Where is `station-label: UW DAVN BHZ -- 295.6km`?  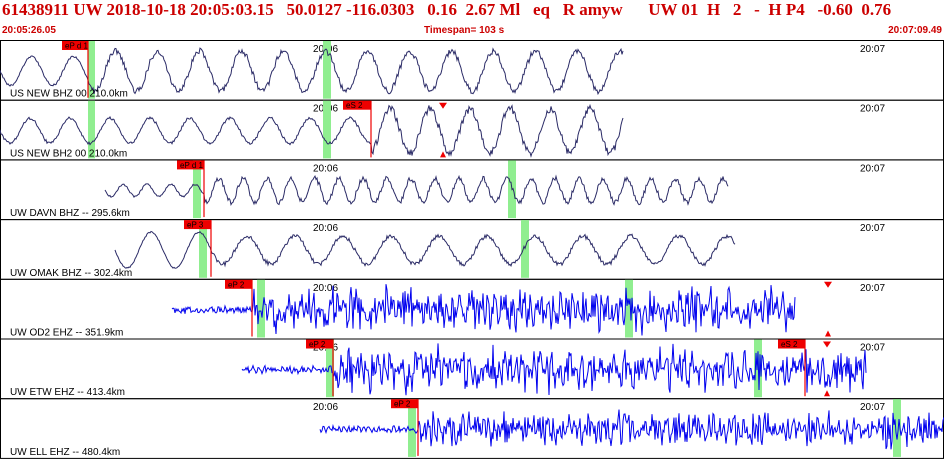 station-label: UW DAVN BHZ -- 295.6km is located at coordinates (70, 213).